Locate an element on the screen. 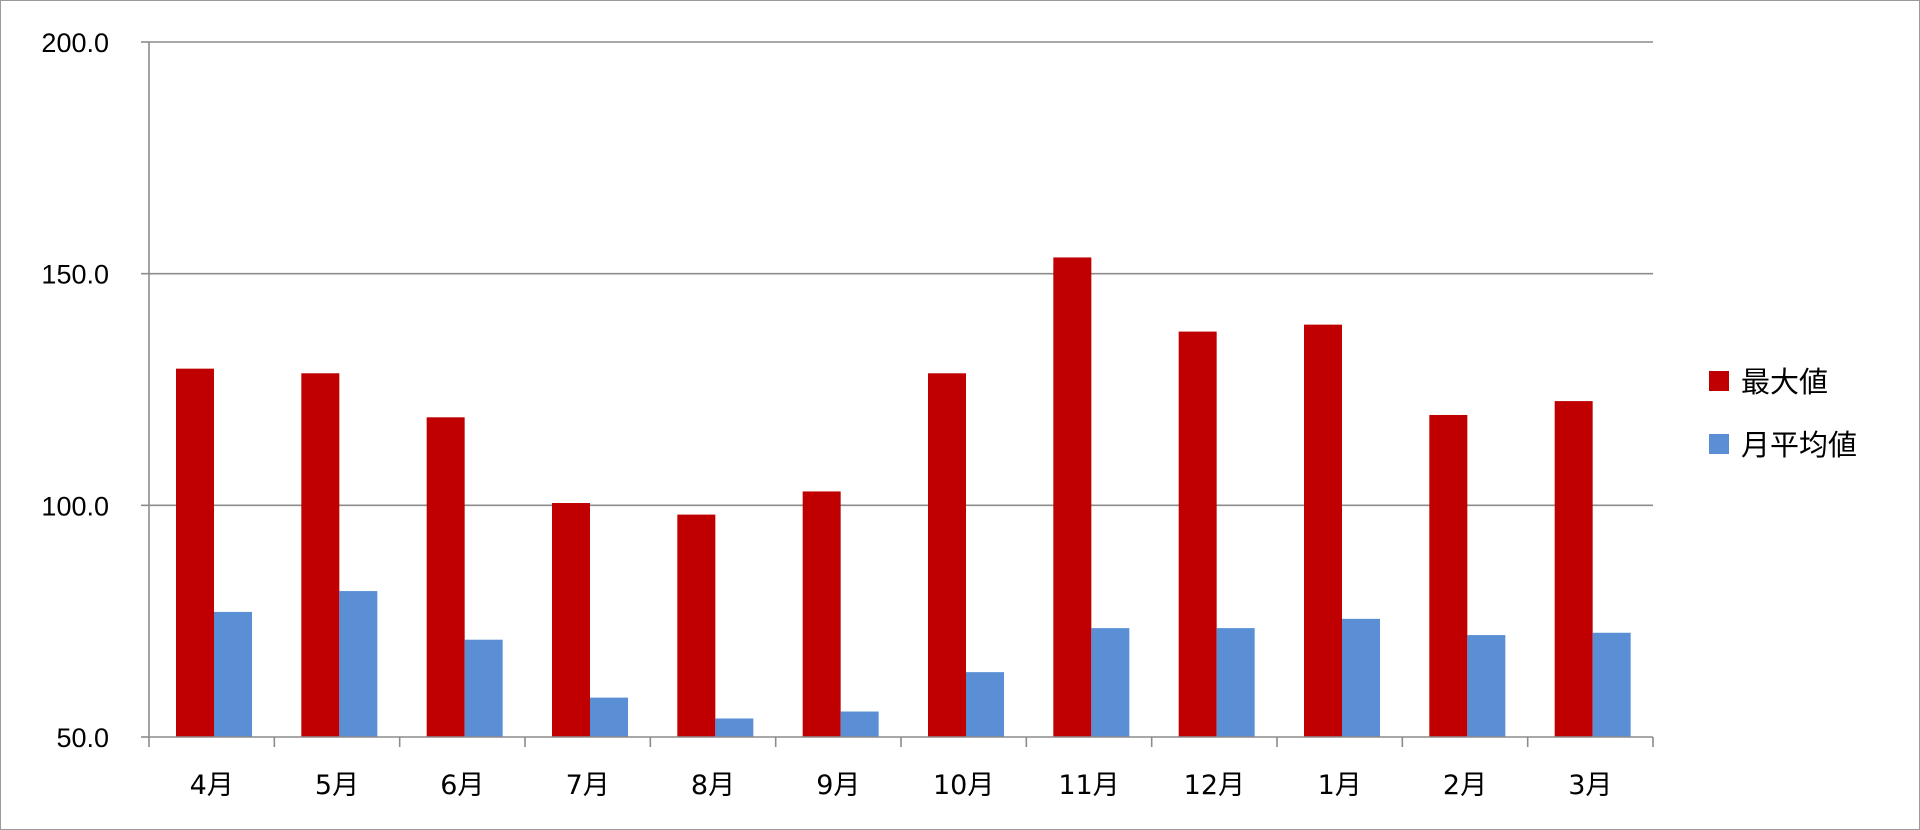  x-tick-label: 8月 is located at coordinates (713, 785).